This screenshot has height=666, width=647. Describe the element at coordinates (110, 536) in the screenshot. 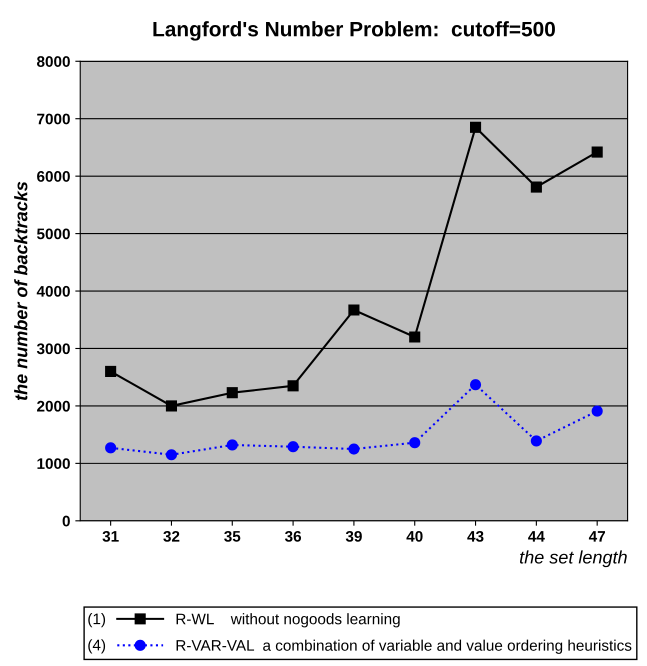

I see `x-tick-label: 31` at that location.